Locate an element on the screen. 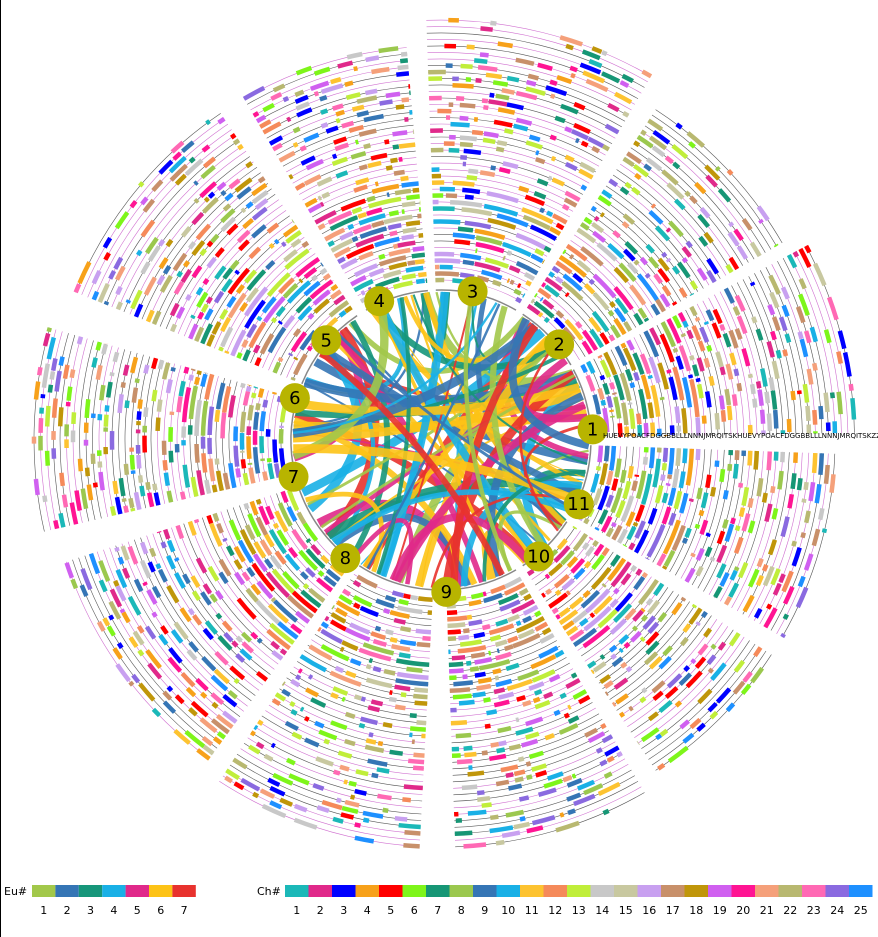  legend-label: 8 is located at coordinates (461, 910).